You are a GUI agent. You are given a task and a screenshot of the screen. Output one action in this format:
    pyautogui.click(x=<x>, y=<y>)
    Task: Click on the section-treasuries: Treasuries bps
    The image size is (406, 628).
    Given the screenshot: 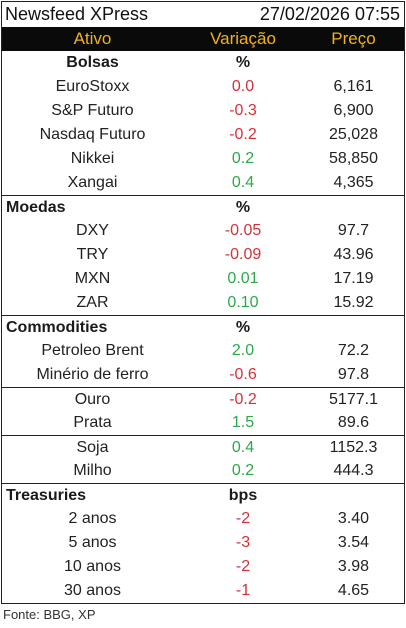 What is the action you would take?
    pyautogui.click(x=203, y=495)
    